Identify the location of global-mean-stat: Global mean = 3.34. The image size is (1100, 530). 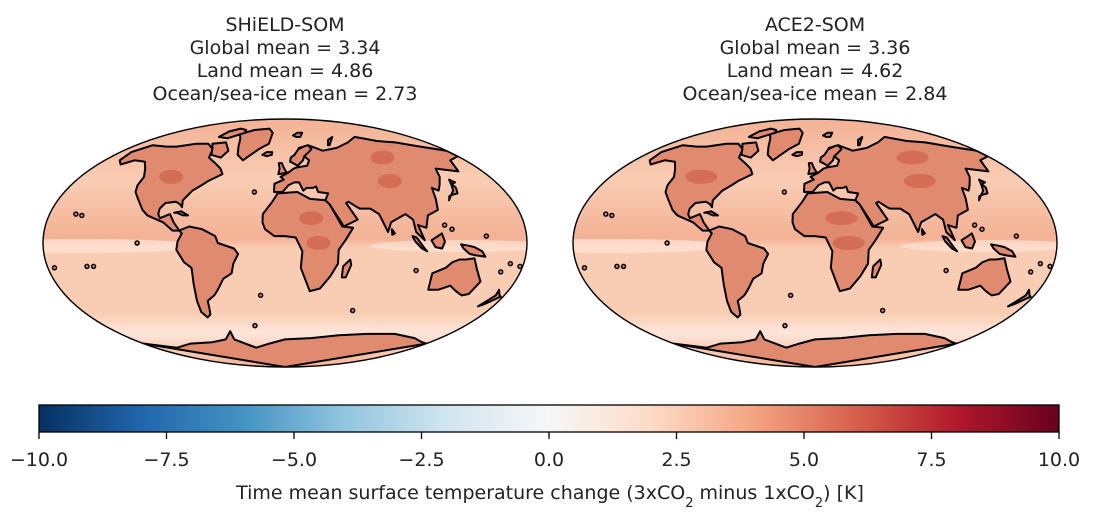
(285, 48).